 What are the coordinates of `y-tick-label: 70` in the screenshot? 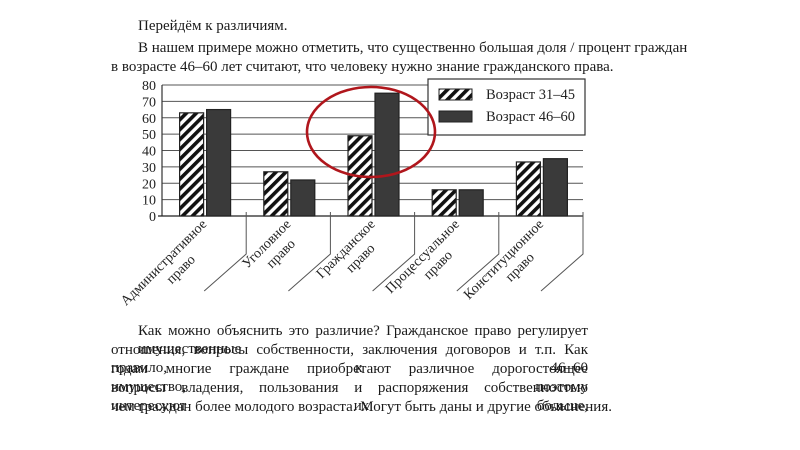 It's located at (149, 102).